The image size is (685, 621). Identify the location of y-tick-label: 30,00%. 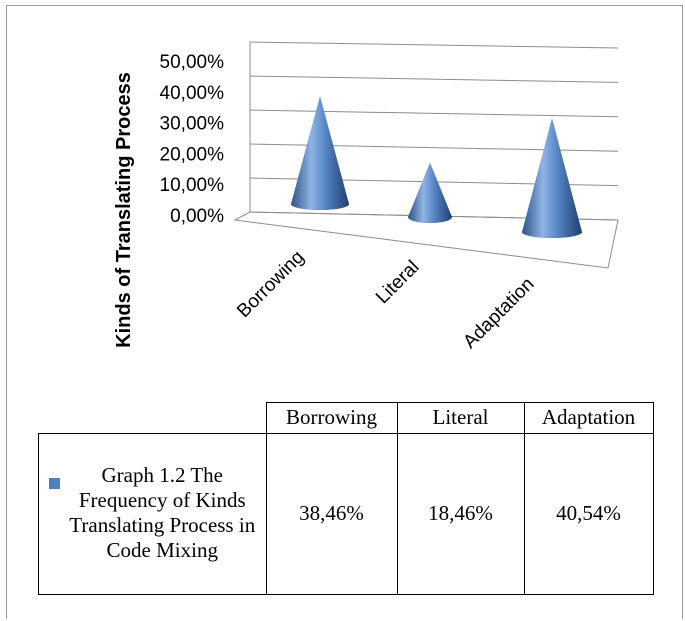
(192, 124).